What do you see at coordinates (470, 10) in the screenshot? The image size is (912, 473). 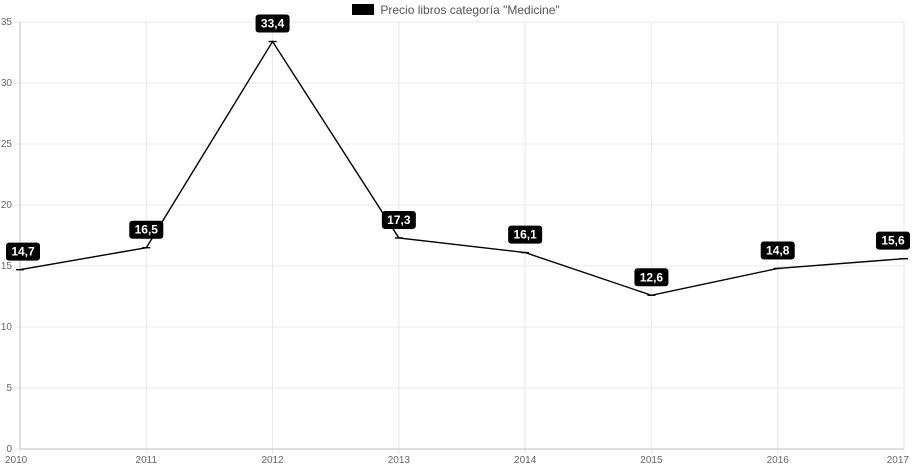 I see `legend-label: Precio libros categoría "Medicine"` at bounding box center [470, 10].